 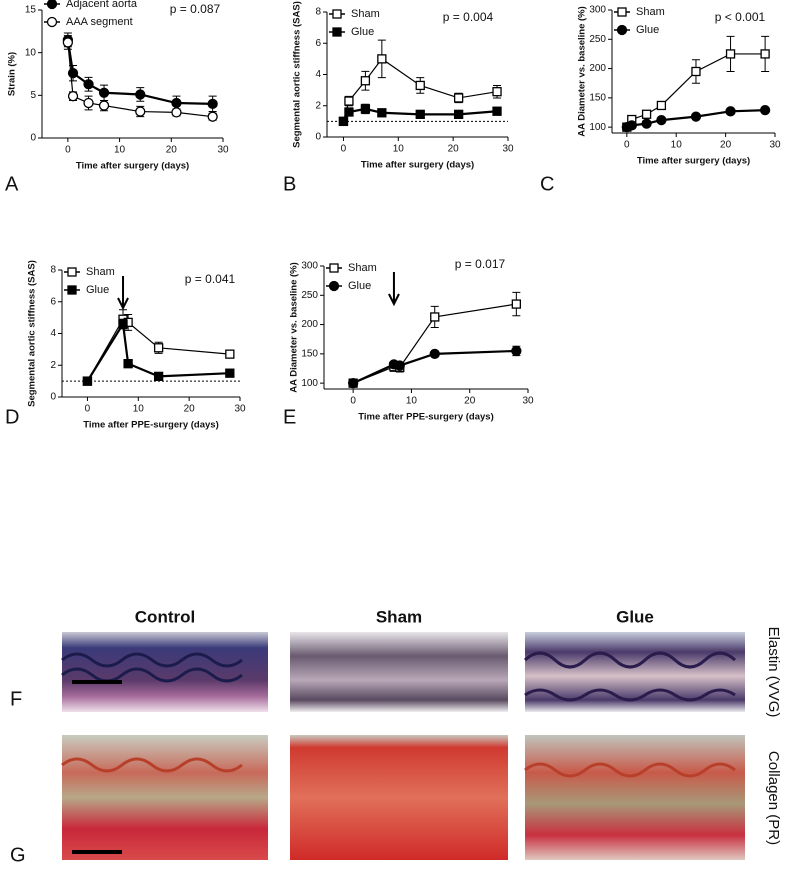 What do you see at coordinates (773, 672) in the screenshot?
I see `row-label: Elastin (VVG)` at bounding box center [773, 672].